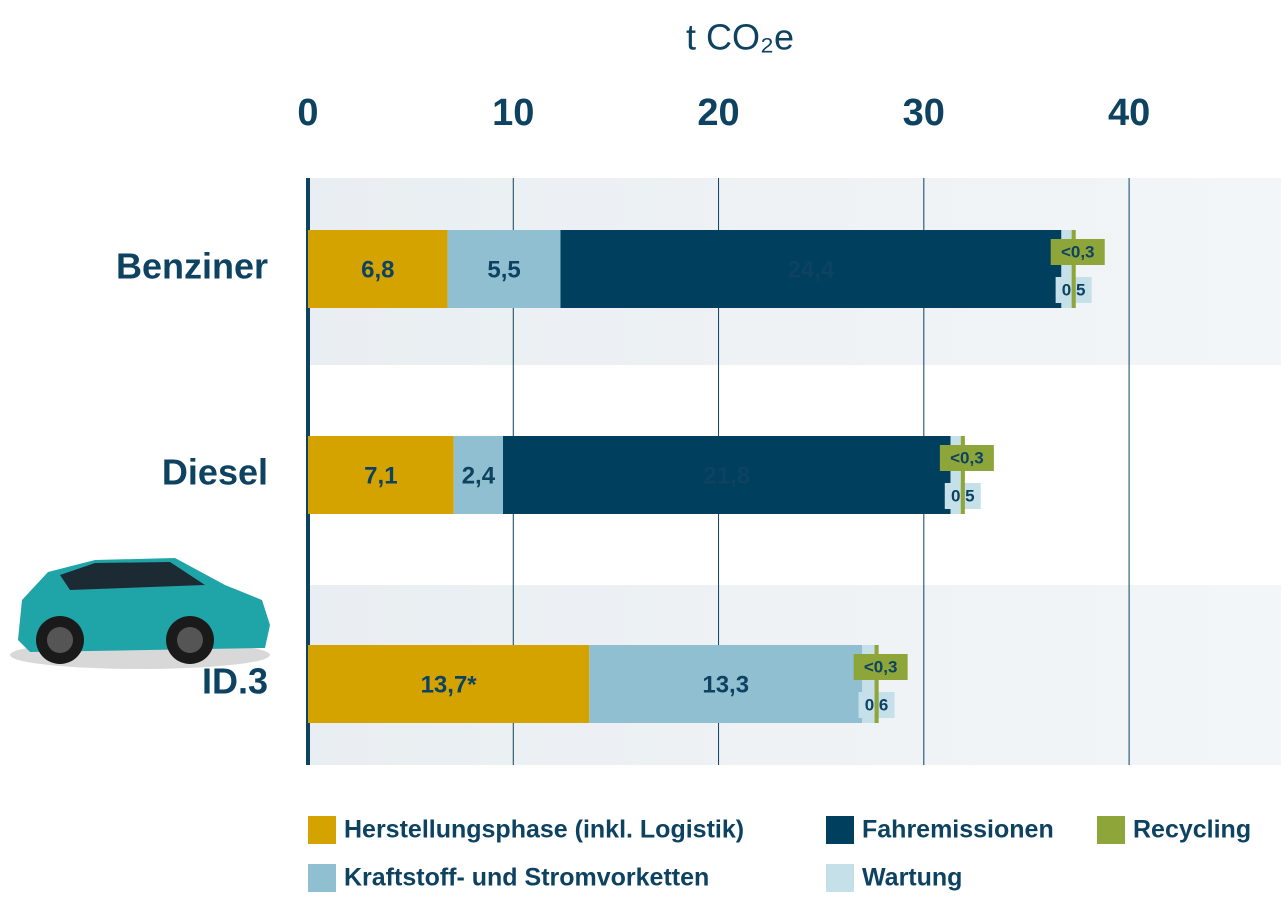  I want to click on value-label: 21,8, so click(726, 475).